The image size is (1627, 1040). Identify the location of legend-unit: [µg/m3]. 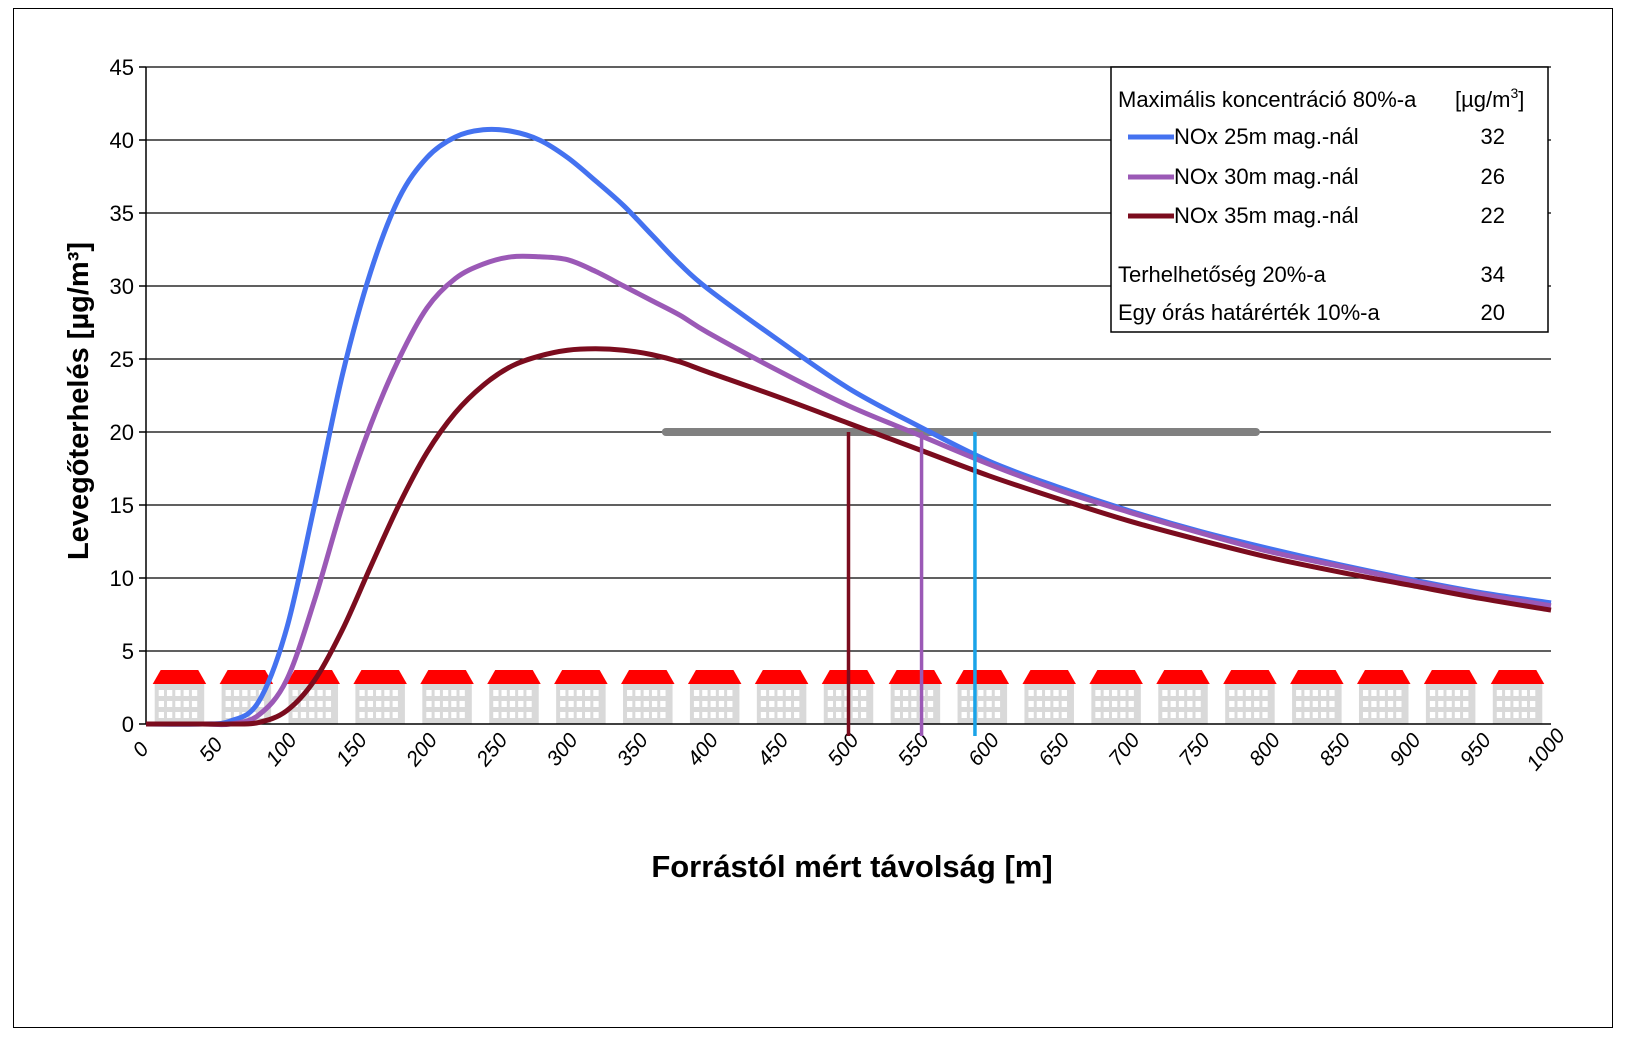
(1489, 98).